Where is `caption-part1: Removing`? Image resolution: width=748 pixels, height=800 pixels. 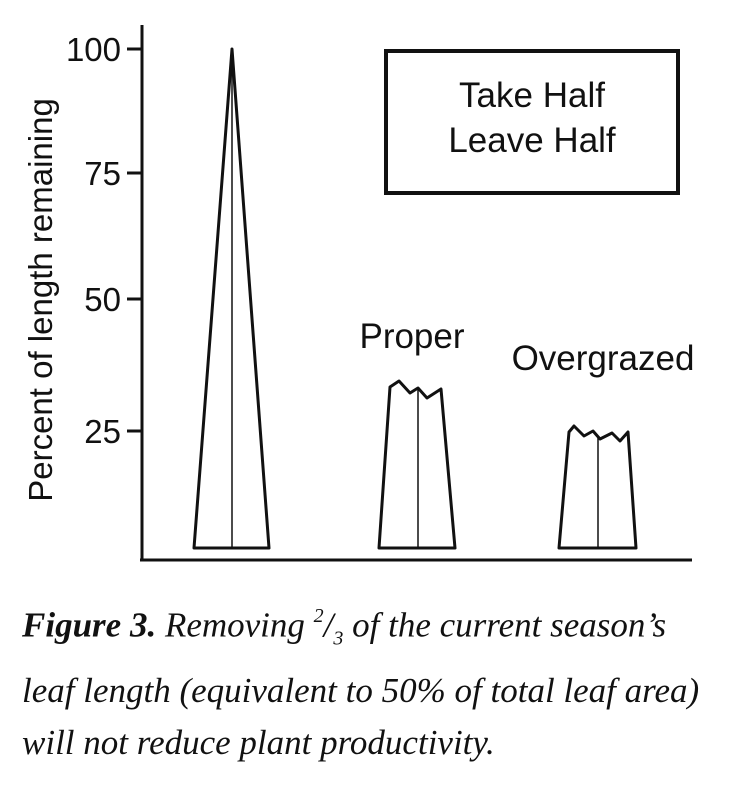
caption-part1: Removing is located at coordinates (234, 625).